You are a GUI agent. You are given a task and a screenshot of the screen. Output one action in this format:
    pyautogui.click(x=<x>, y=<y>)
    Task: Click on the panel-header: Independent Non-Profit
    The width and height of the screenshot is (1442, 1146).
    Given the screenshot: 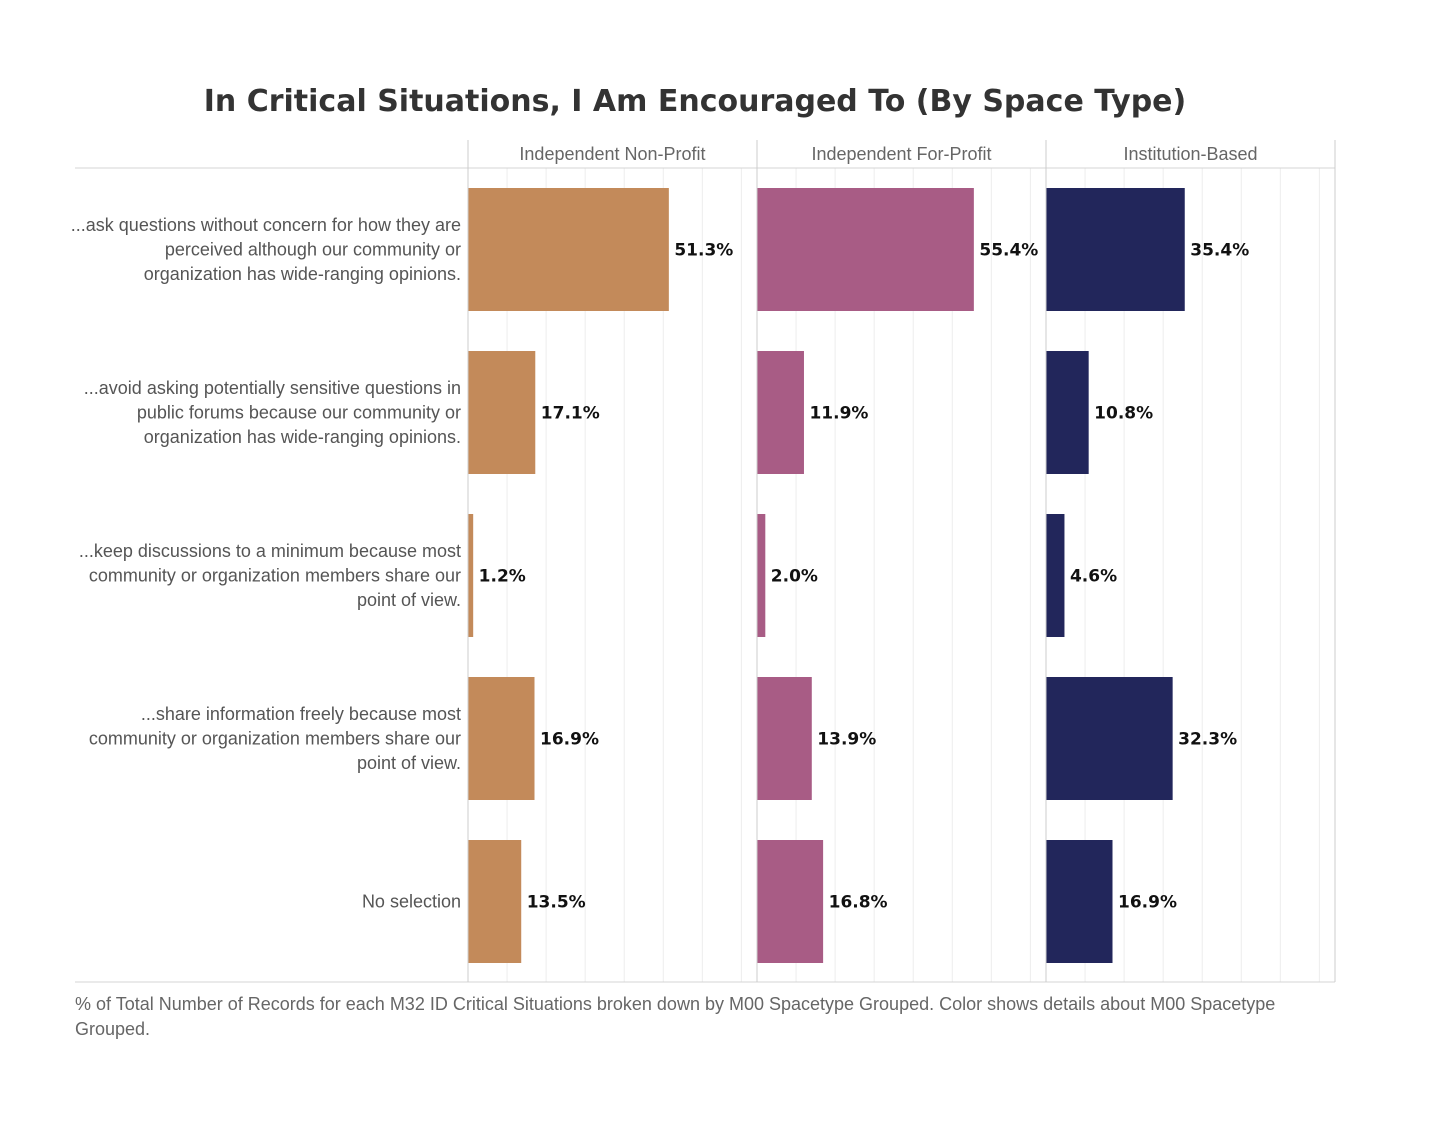 What is the action you would take?
    pyautogui.click(x=612, y=154)
    